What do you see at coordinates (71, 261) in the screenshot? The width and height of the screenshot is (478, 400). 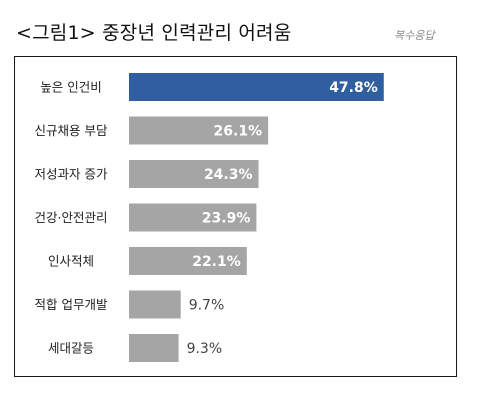 I see `category-label: 인사적체` at bounding box center [71, 261].